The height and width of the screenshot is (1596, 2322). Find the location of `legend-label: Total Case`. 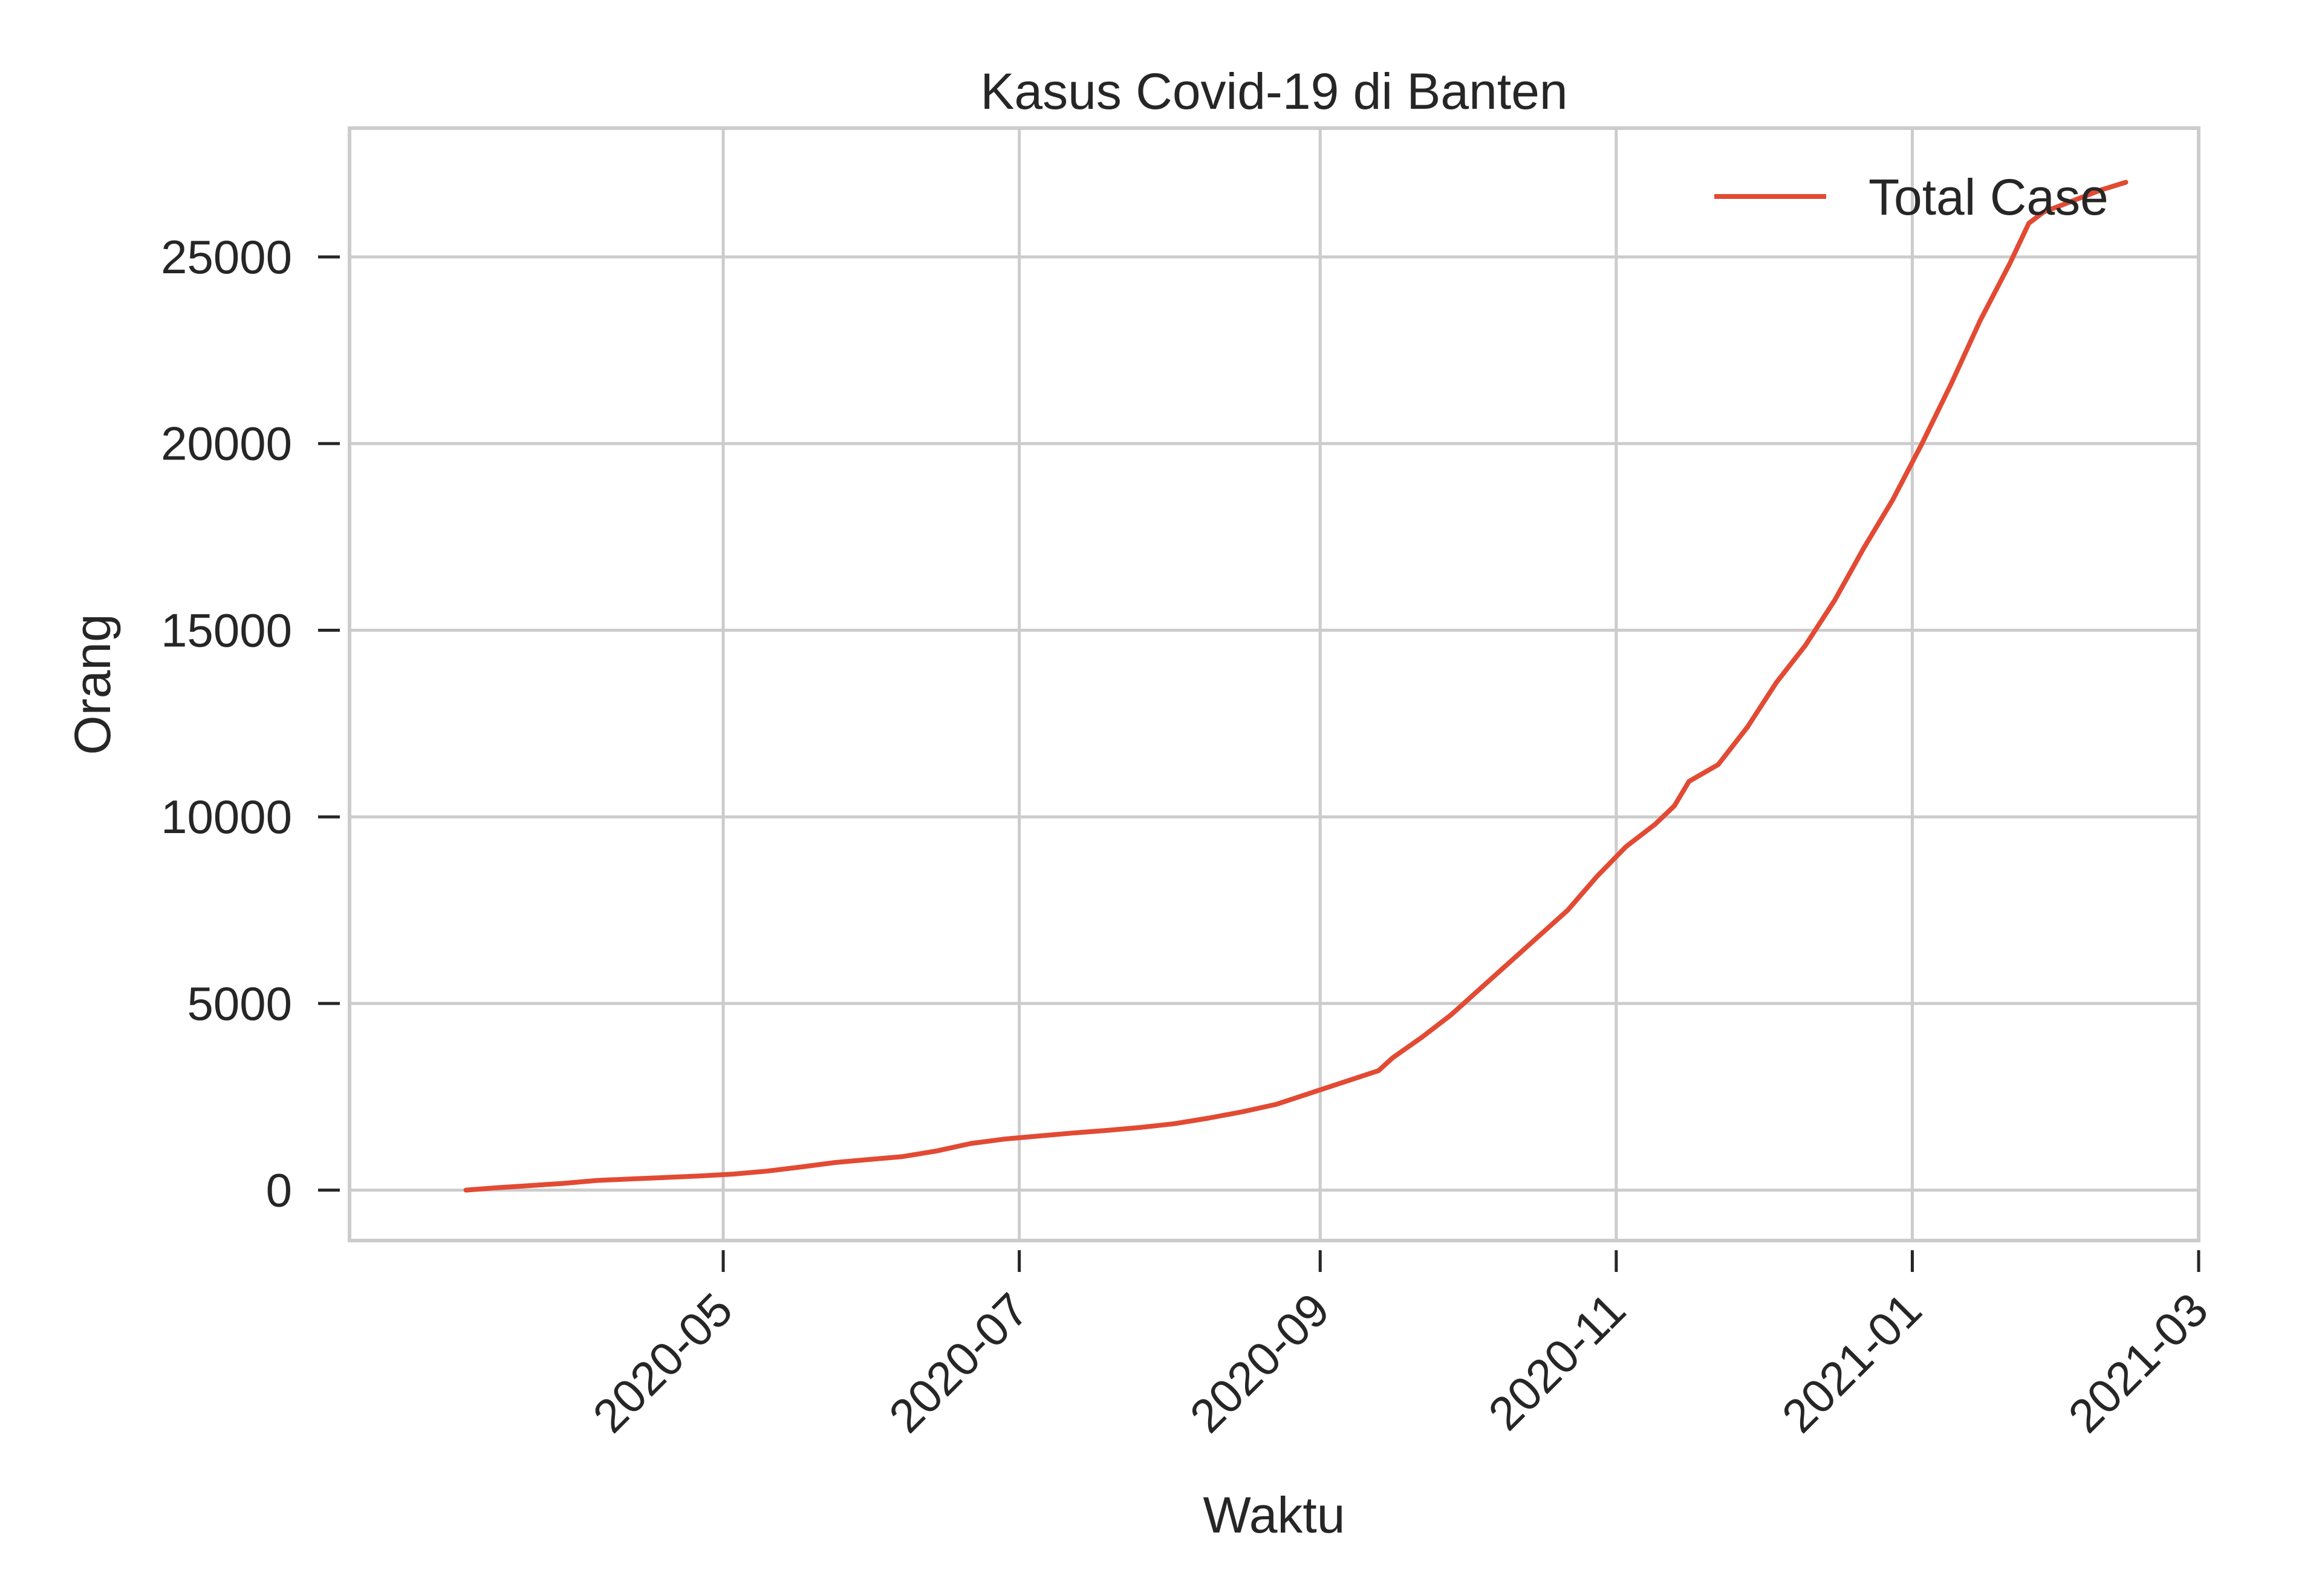

legend-label: Total Case is located at coordinates (1988, 197).